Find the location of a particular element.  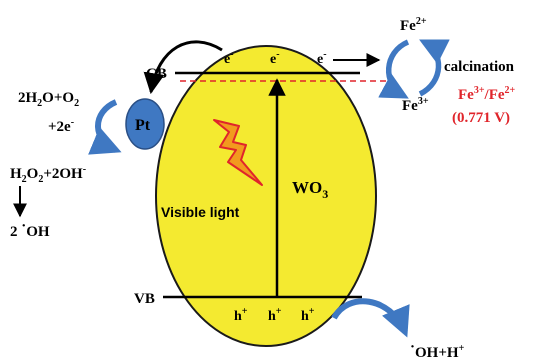

electron-reactant: +2e- is located at coordinates (61, 126).